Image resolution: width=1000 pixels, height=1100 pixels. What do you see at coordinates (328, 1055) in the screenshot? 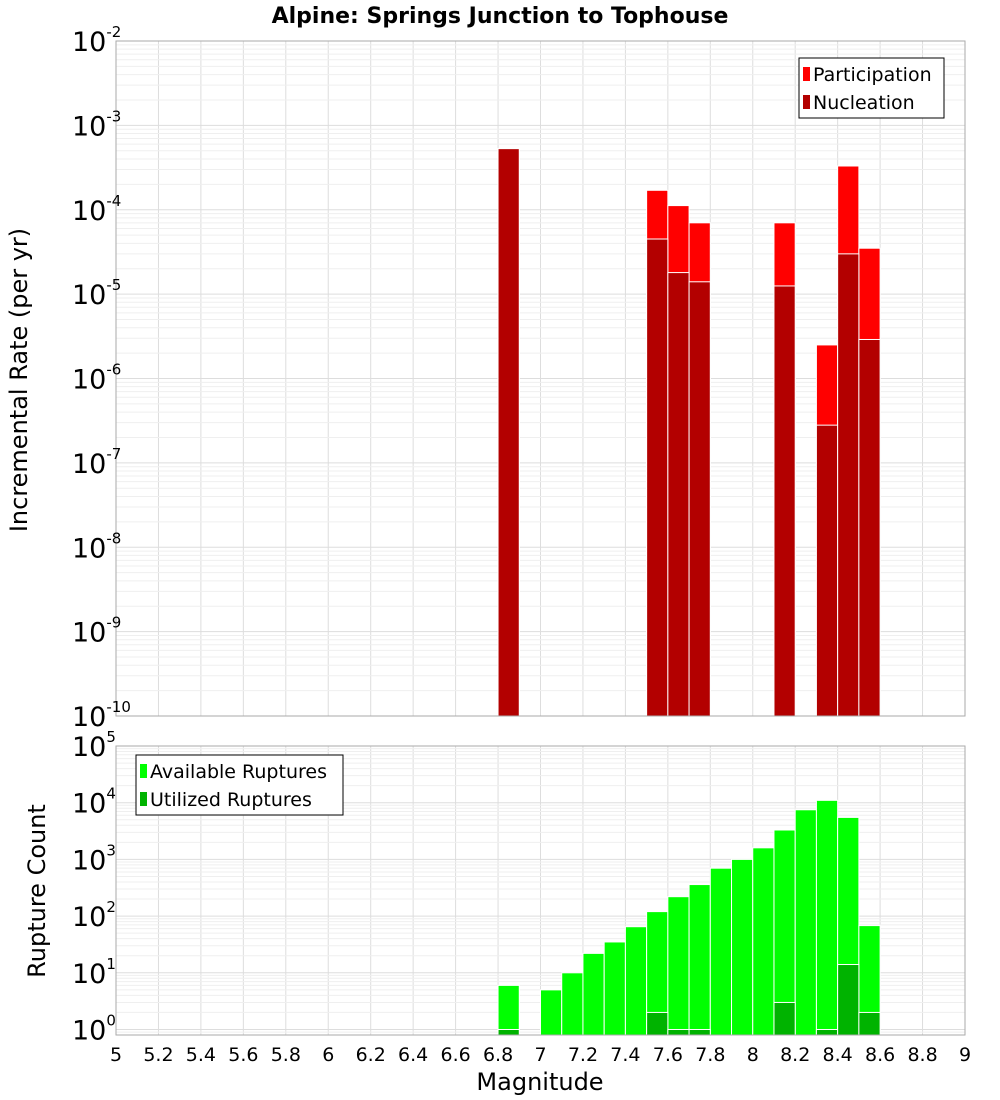
I see `x-tick-label: 6` at bounding box center [328, 1055].